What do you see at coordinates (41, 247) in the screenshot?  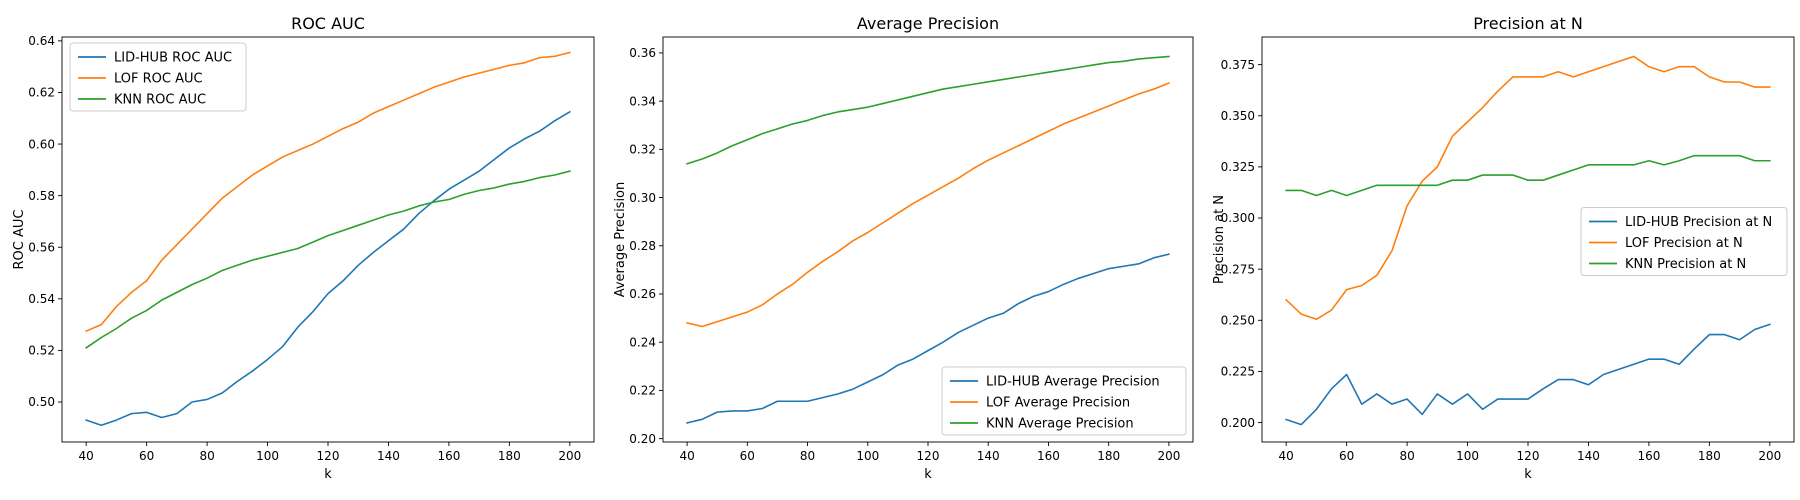 I see `y-tick-label: 0.56` at bounding box center [41, 247].